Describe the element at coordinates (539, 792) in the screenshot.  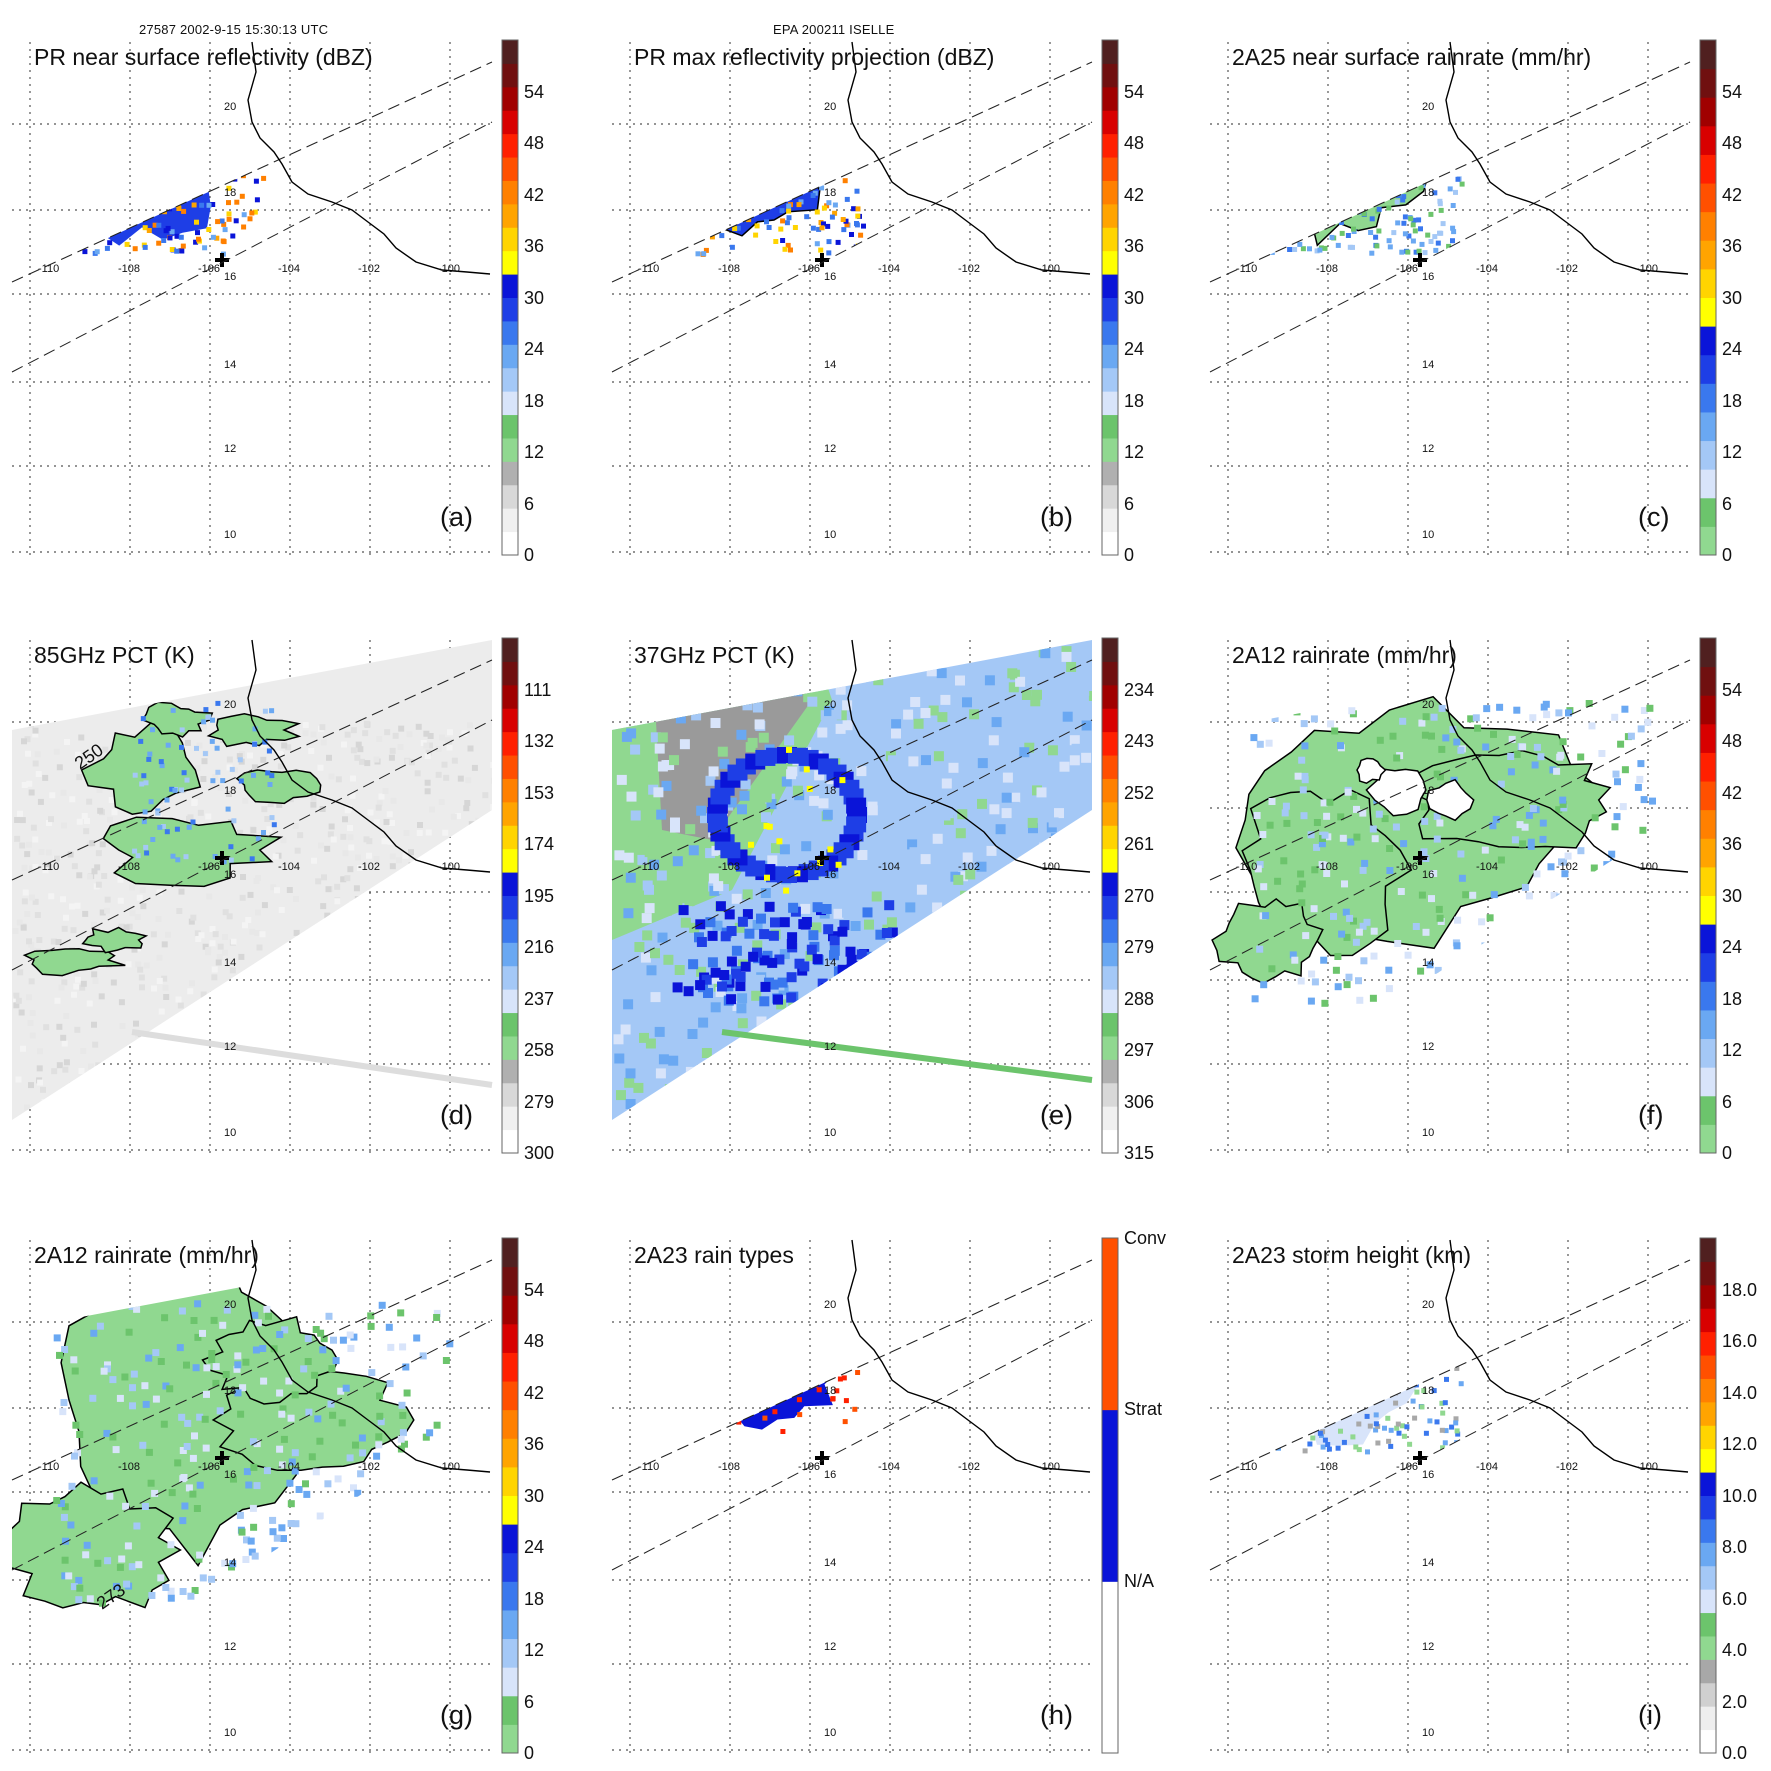
I see `colorbar-tick-label: 153` at that location.